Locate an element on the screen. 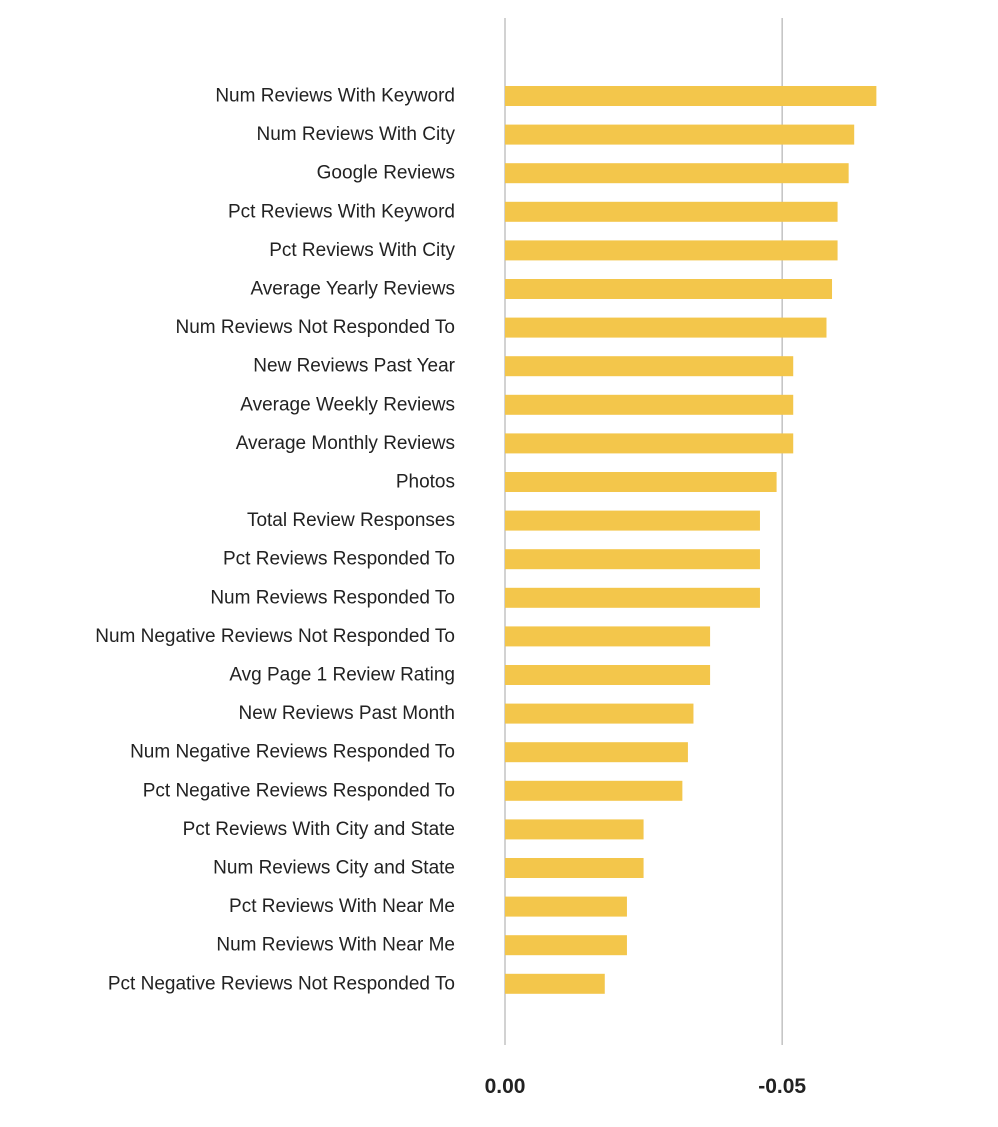 The height and width of the screenshot is (1127, 998). category-label: Num Reviews Responded To is located at coordinates (332, 597).